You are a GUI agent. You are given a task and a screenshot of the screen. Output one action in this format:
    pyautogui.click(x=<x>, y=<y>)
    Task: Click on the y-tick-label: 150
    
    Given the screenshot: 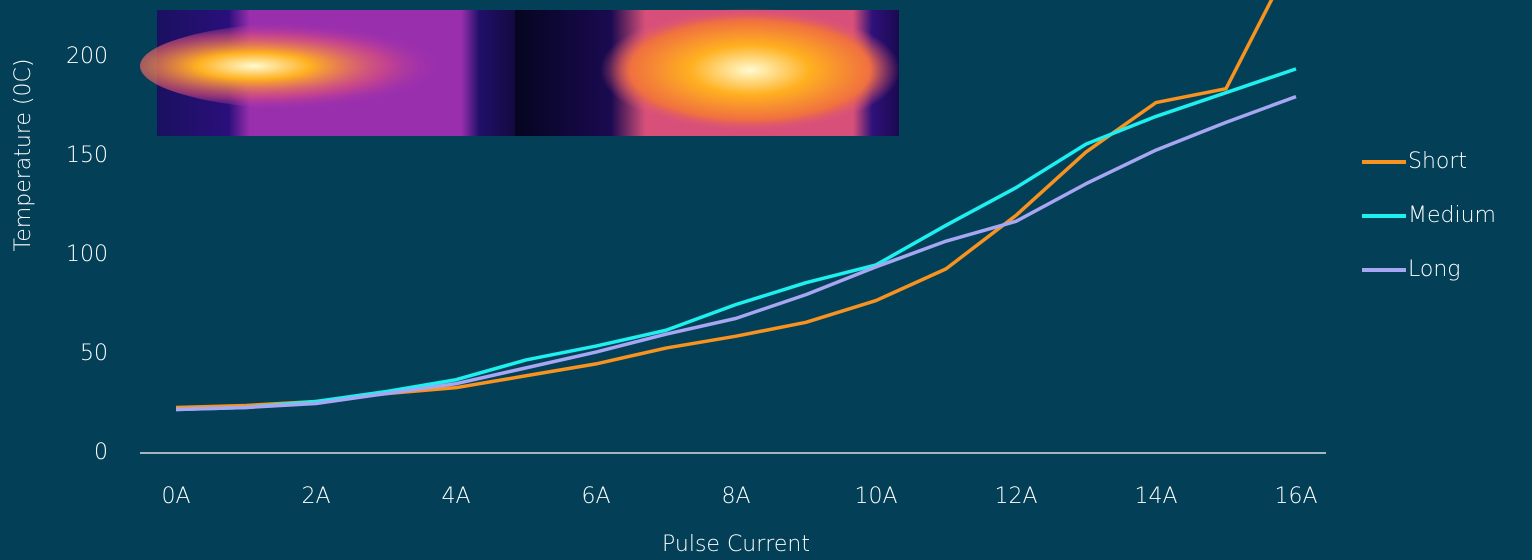 What is the action you would take?
    pyautogui.click(x=87, y=155)
    